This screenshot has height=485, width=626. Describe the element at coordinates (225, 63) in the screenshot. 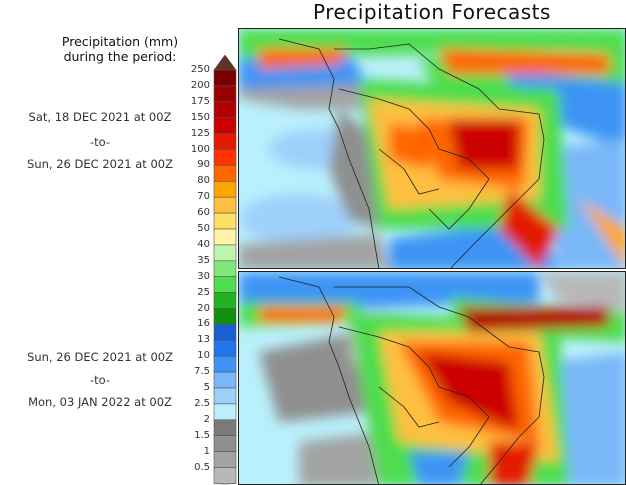

I see `colorbar-over-triangle` at that location.